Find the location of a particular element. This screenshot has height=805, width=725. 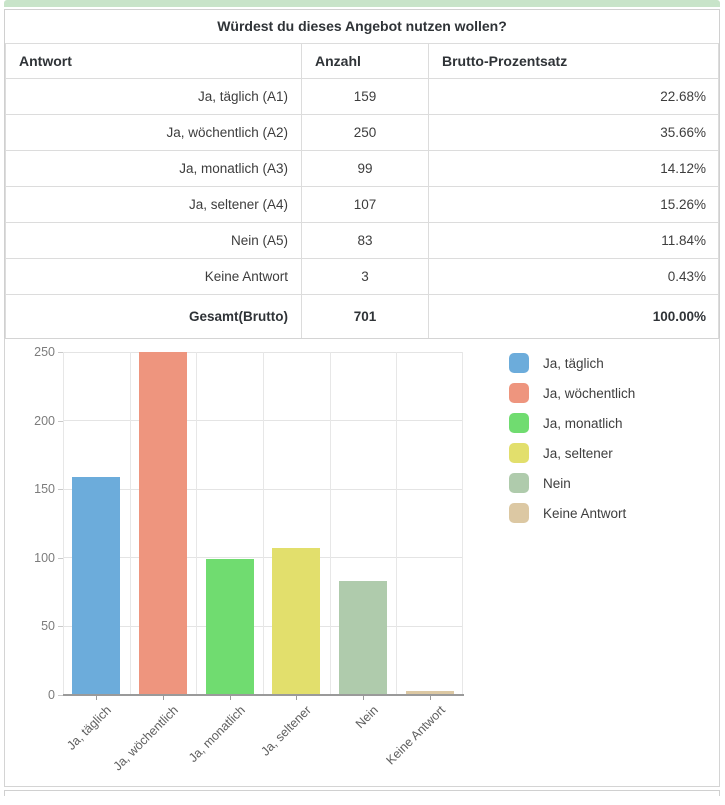

percent-cell: 22.68% is located at coordinates (573, 96).